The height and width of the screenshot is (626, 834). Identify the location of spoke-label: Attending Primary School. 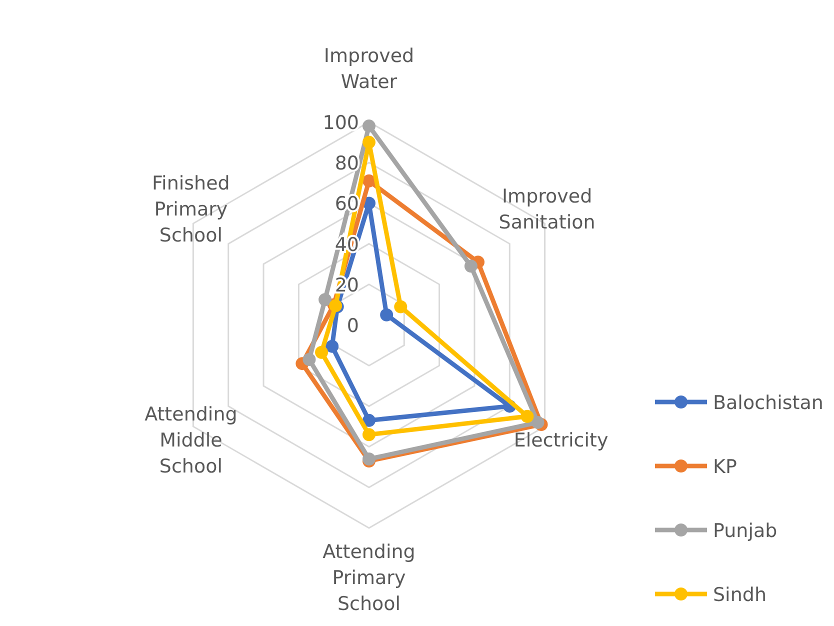
(369, 578).